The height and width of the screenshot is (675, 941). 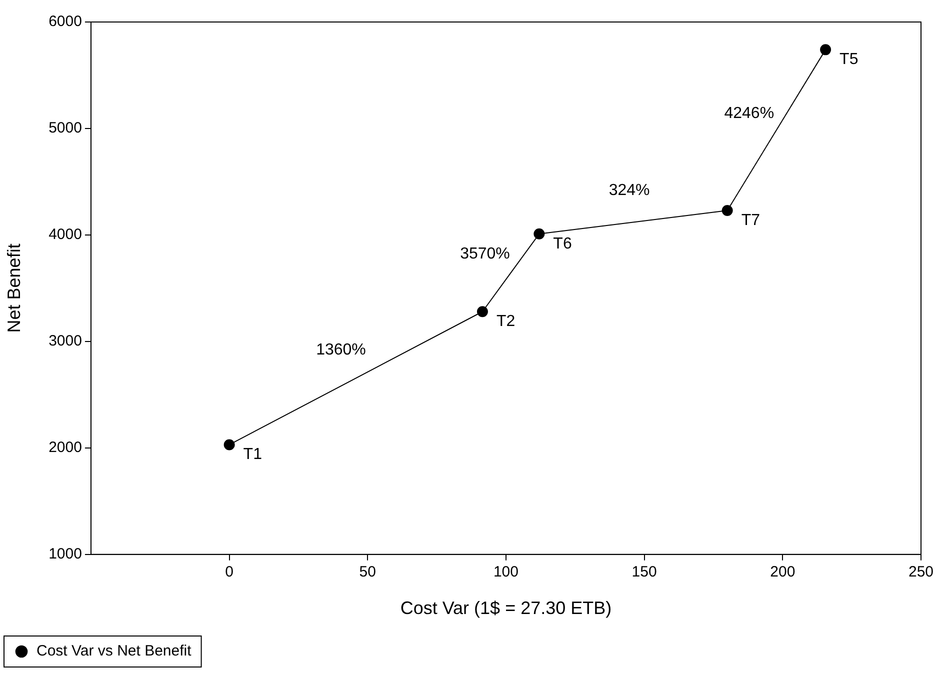 I want to click on data-label: T7, so click(x=750, y=220).